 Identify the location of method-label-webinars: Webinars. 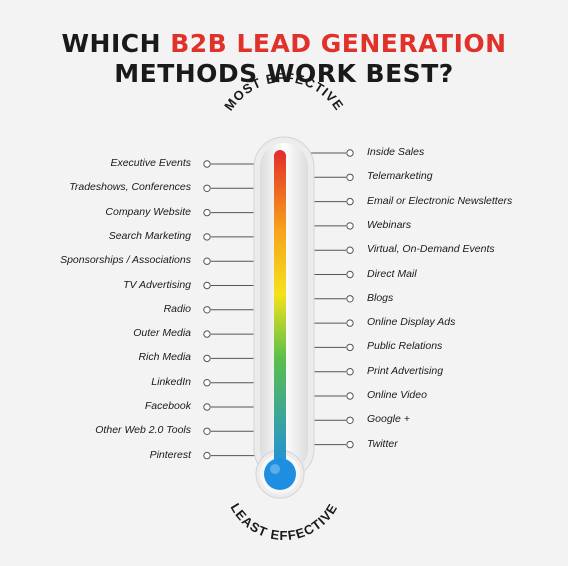
(389, 224).